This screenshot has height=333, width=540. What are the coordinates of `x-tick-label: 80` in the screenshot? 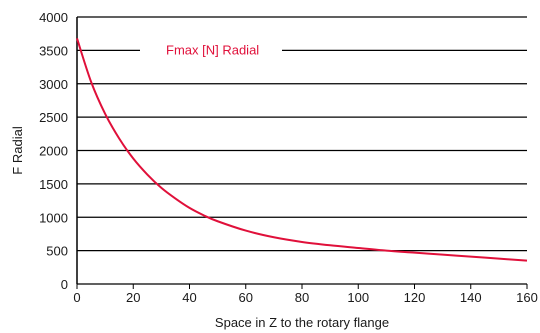 It's located at (302, 297).